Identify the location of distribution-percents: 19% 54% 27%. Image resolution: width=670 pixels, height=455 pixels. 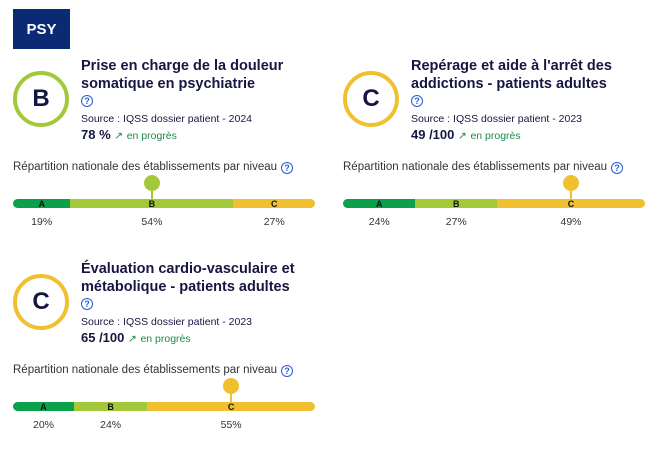
(164, 223).